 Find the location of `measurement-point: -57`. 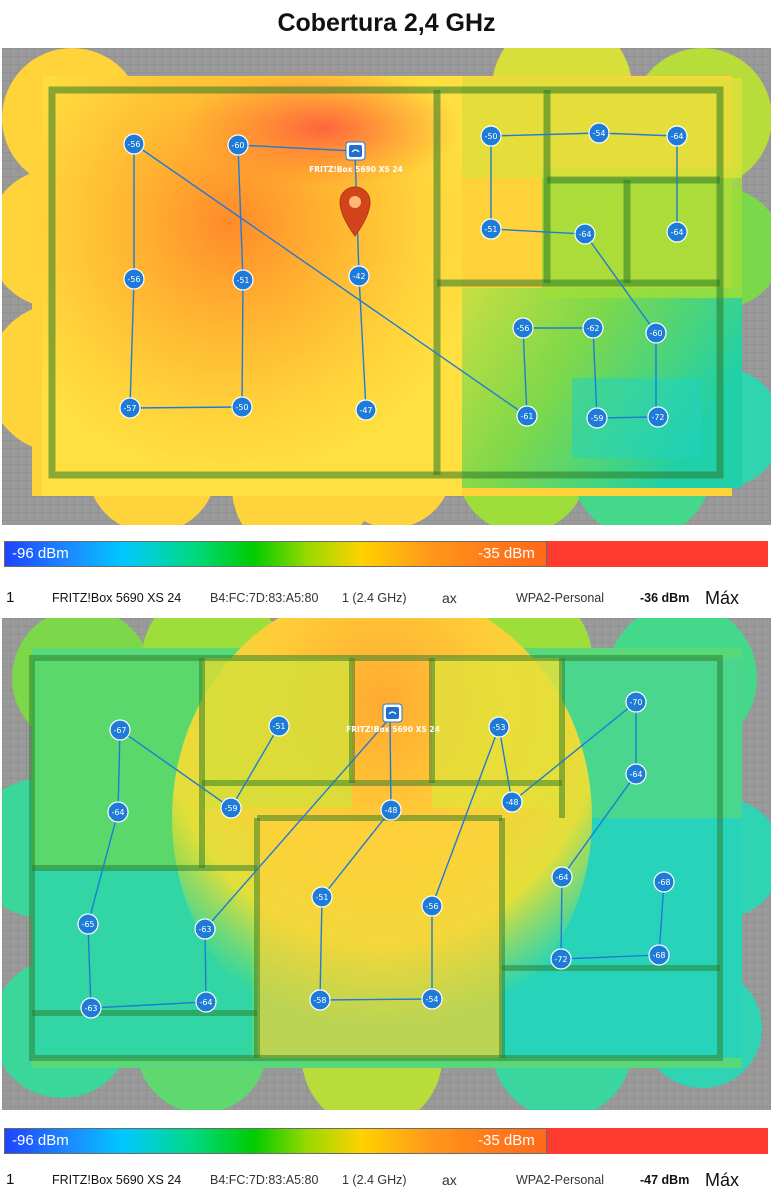

measurement-point: -57 is located at coordinates (130, 408).